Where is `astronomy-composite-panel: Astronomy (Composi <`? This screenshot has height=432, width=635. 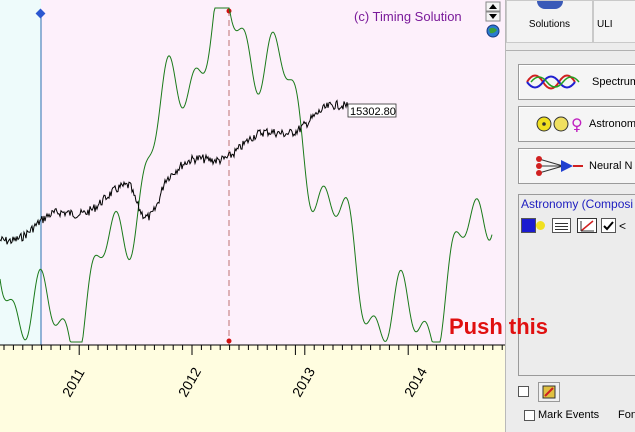 astronomy-composite-panel: Astronomy (Composi < is located at coordinates (576, 285).